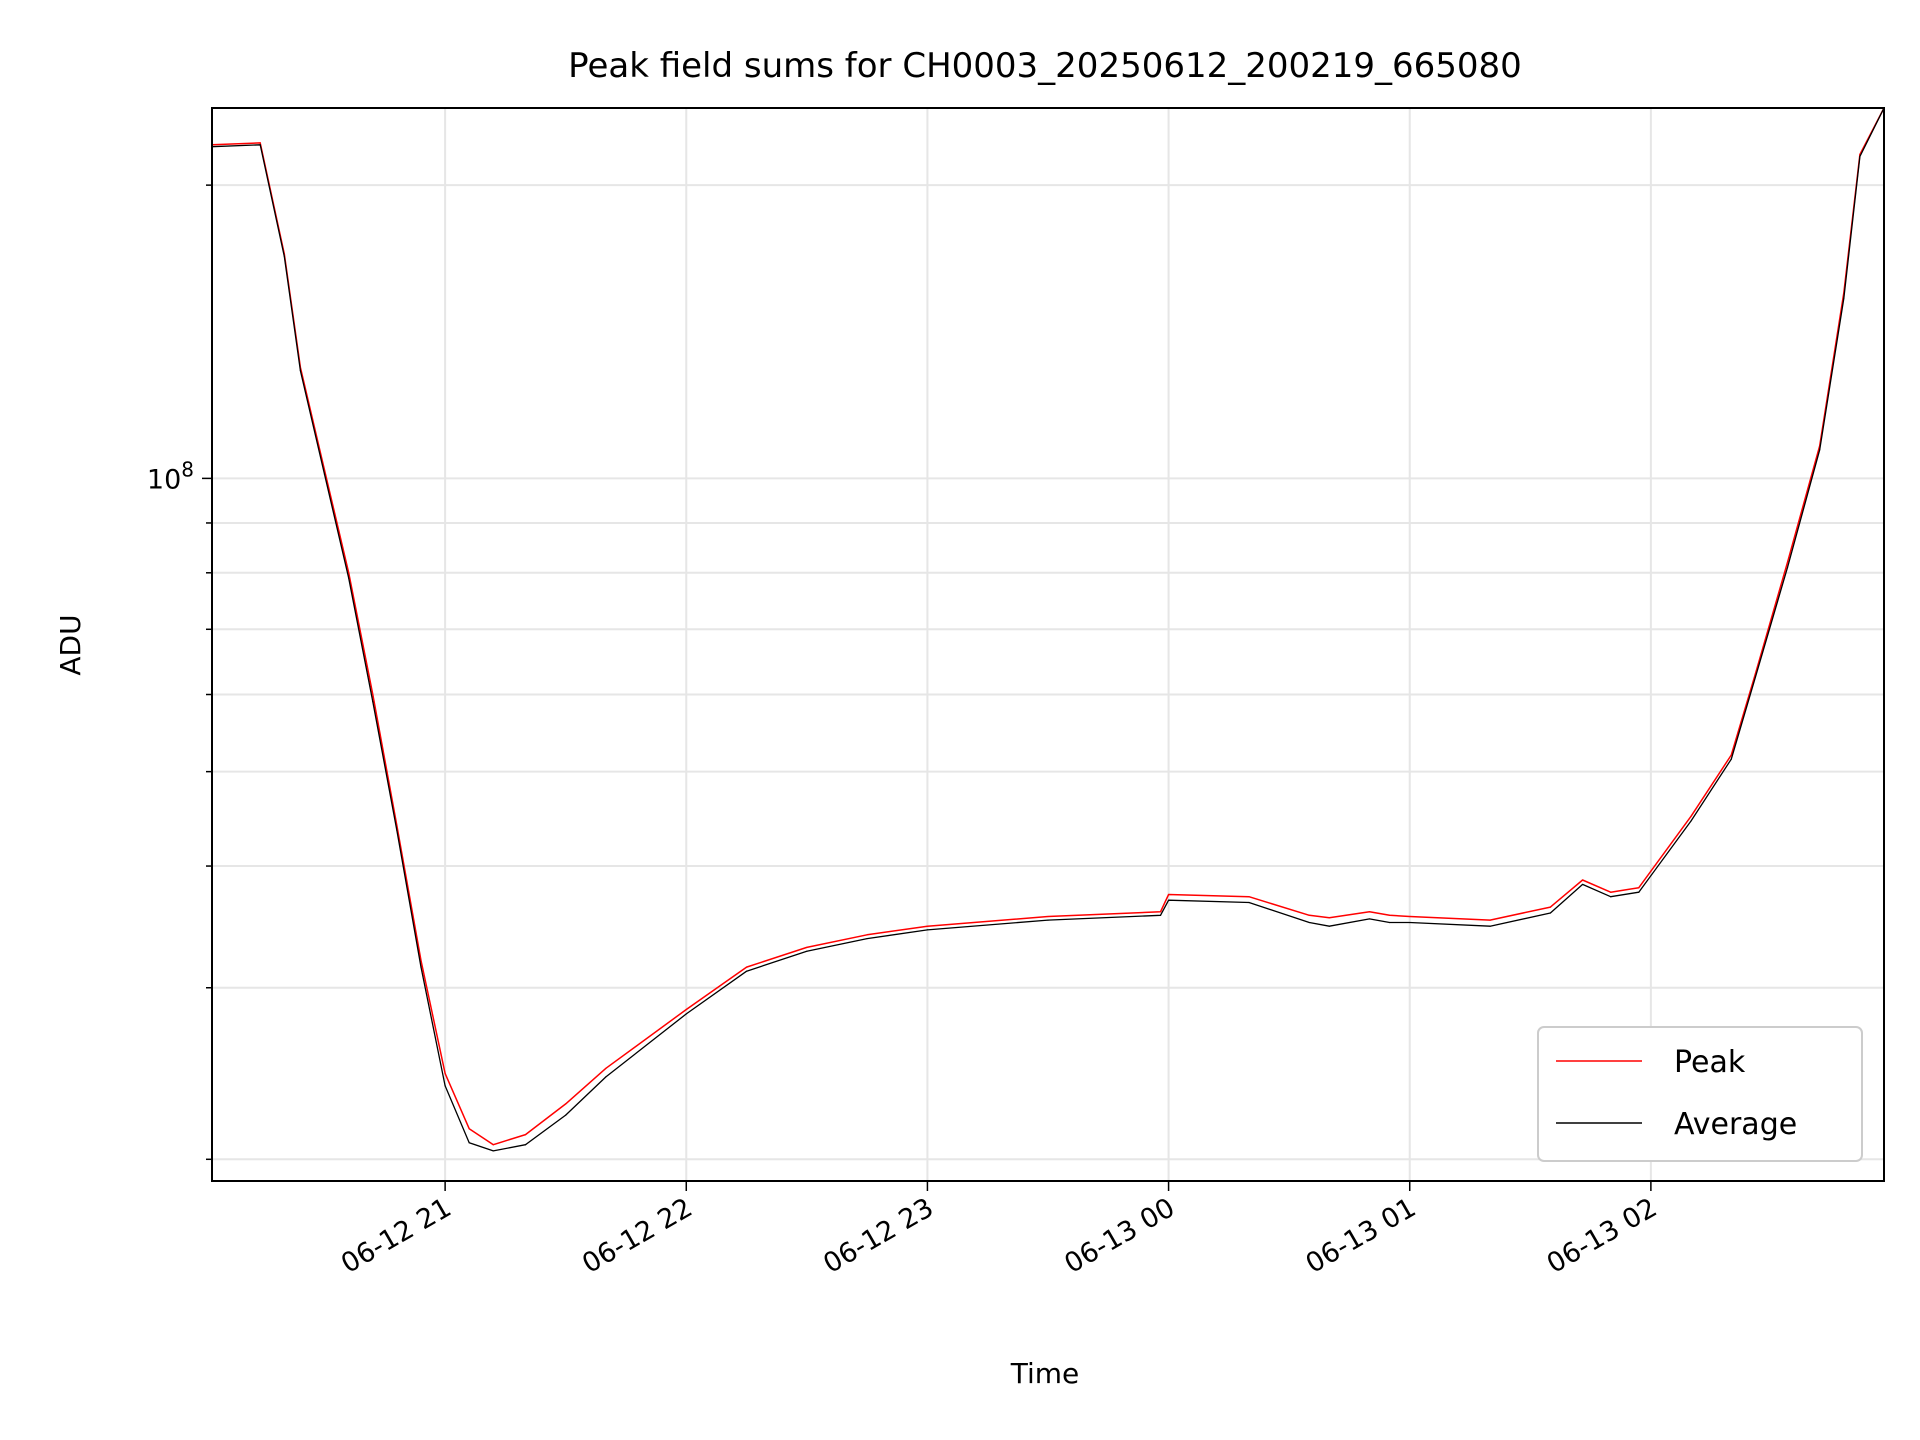  What do you see at coordinates (187, 469) in the screenshot?
I see `y-tick-label-exponent: 8` at bounding box center [187, 469].